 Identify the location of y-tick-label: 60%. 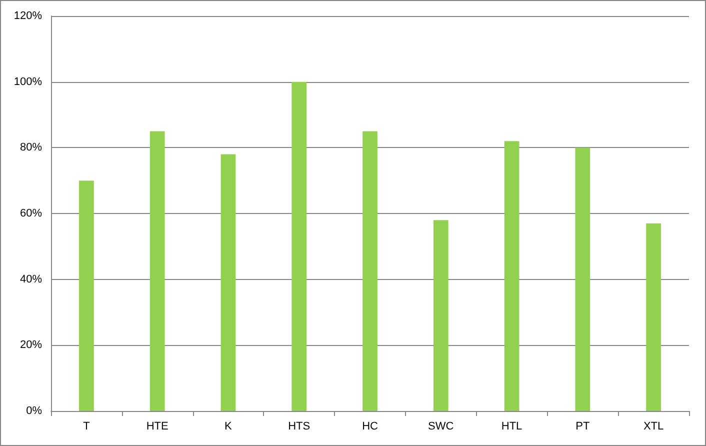
(31, 214).